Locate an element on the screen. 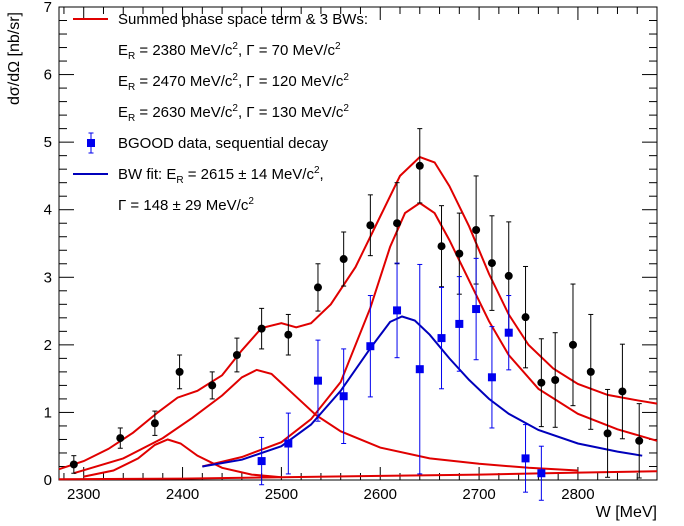  legend-label-part: BW fit: E is located at coordinates (147, 174).